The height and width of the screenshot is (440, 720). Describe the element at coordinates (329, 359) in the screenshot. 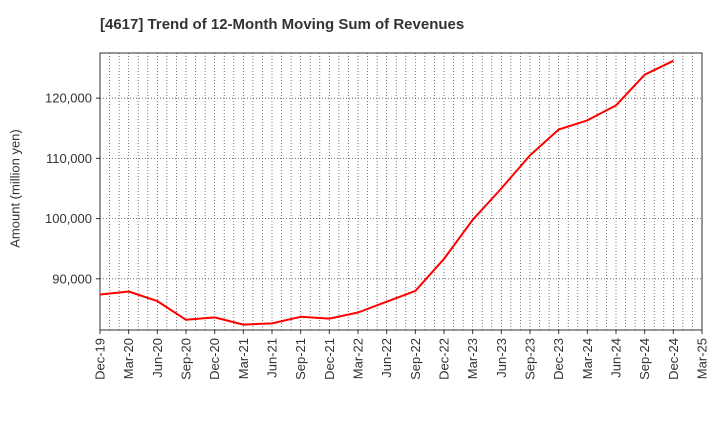

I see `x-tick-label: Dec-21` at that location.